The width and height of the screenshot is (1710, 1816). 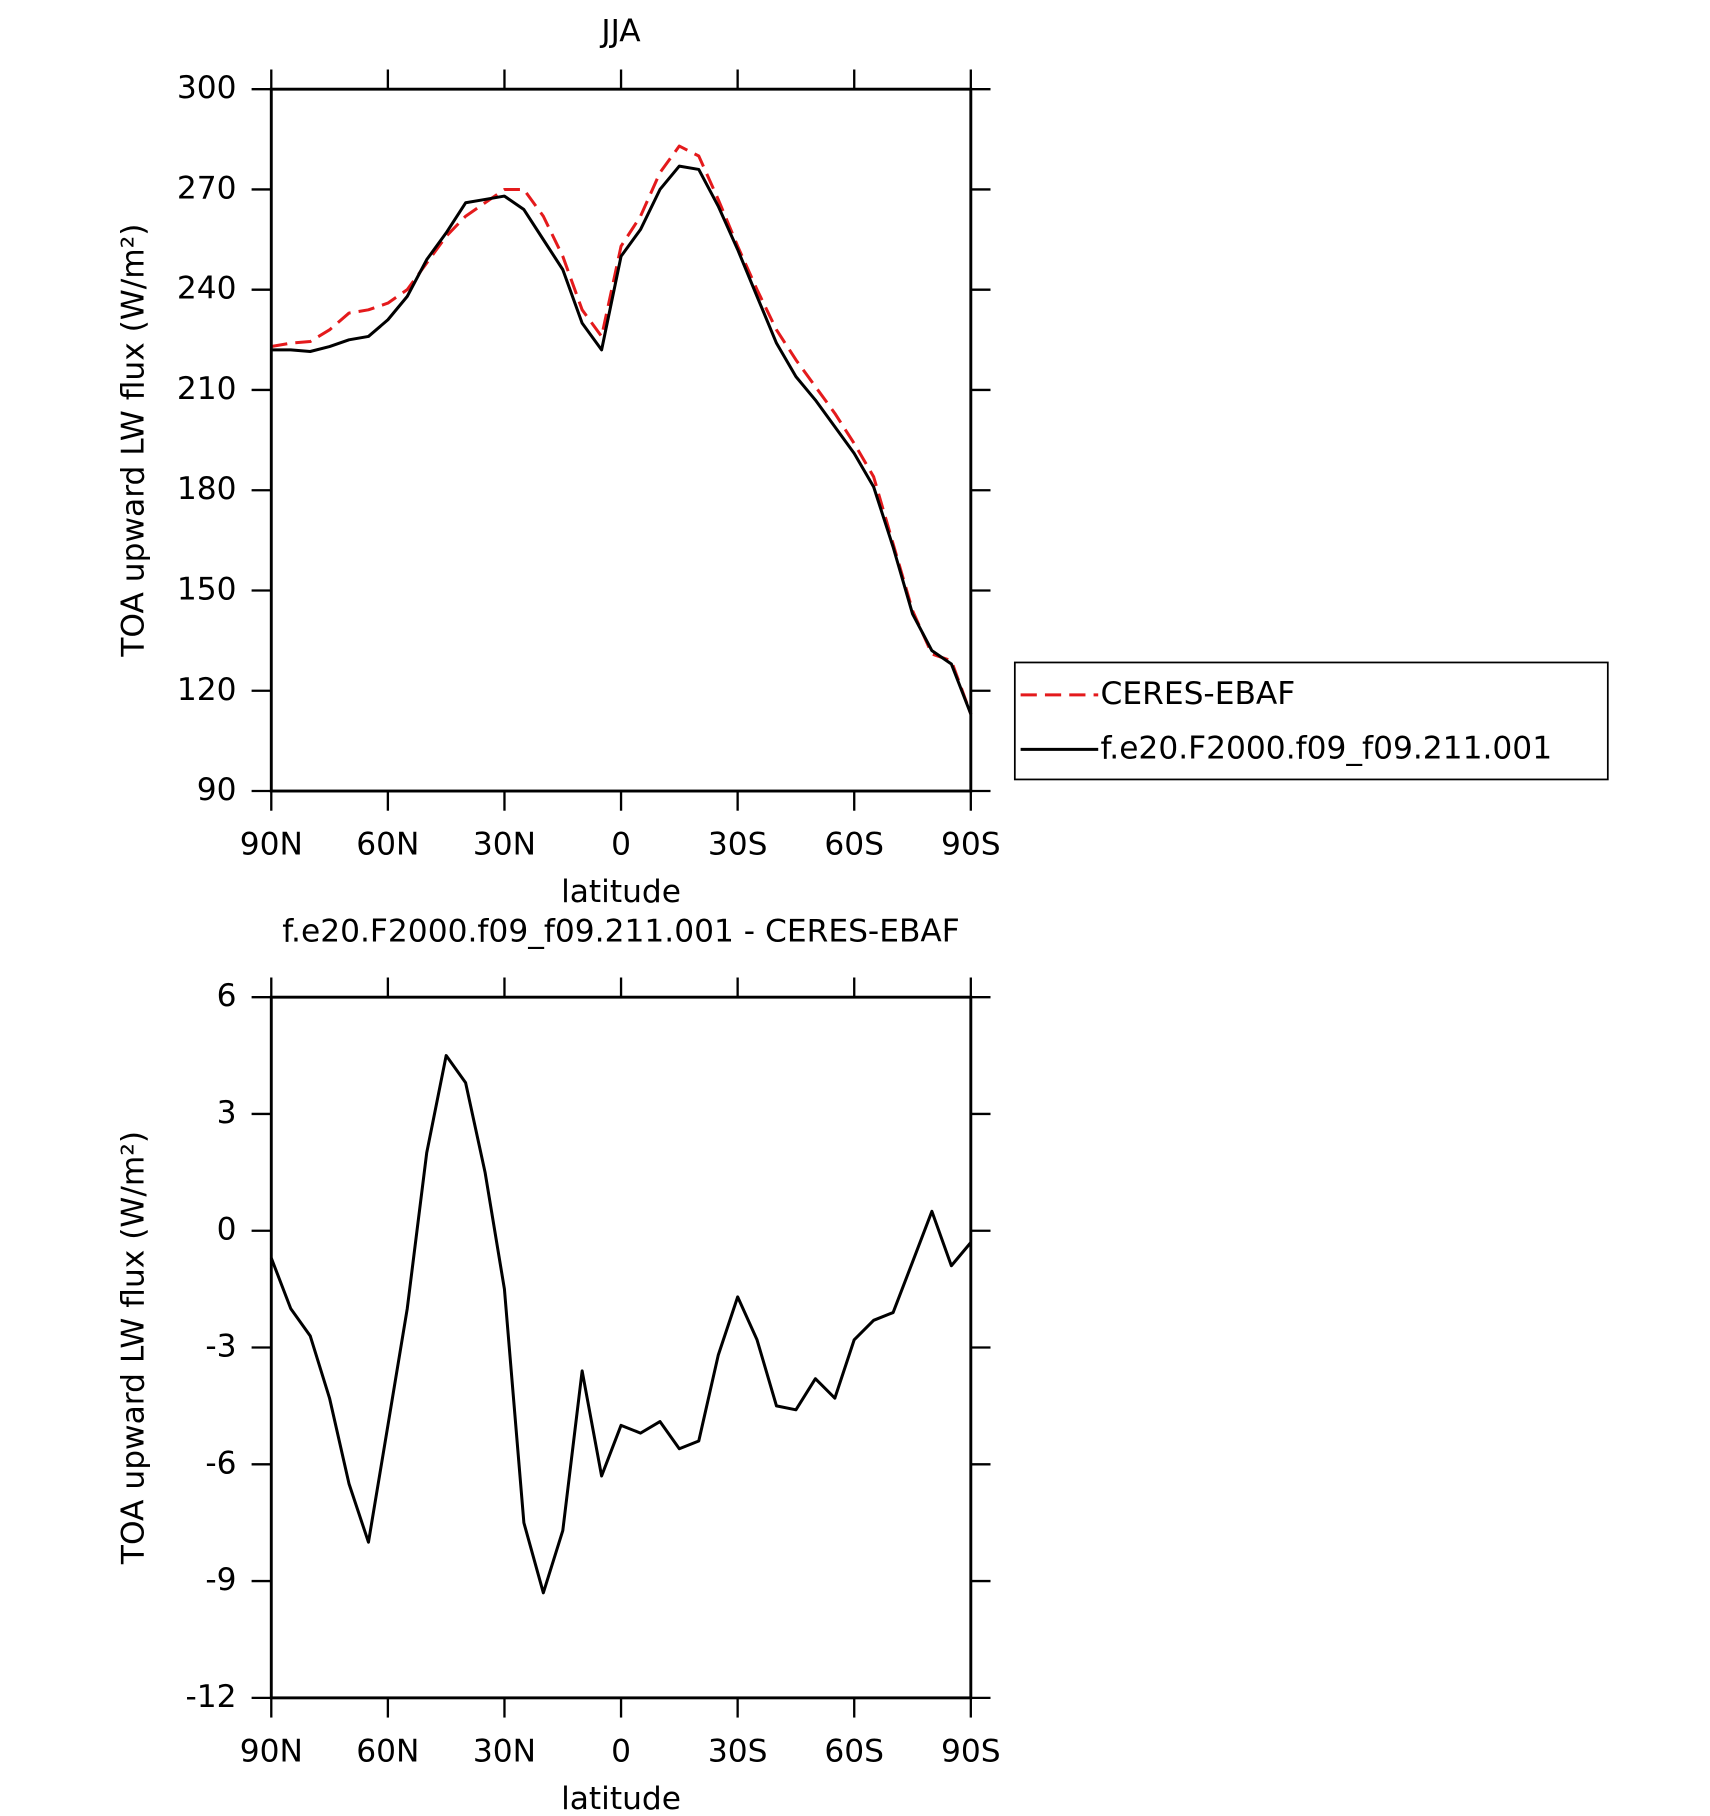 What do you see at coordinates (207, 589) in the screenshot?
I see `y-tick-label: 150` at bounding box center [207, 589].